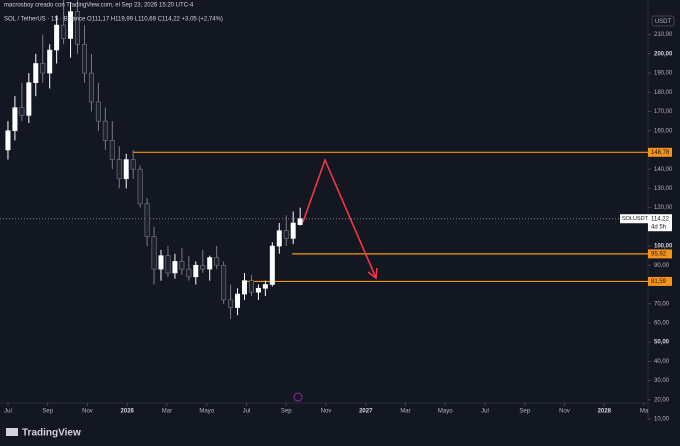  Describe the element at coordinates (658, 227) in the screenshot. I see `countdown-label: 4d 5h` at that location.